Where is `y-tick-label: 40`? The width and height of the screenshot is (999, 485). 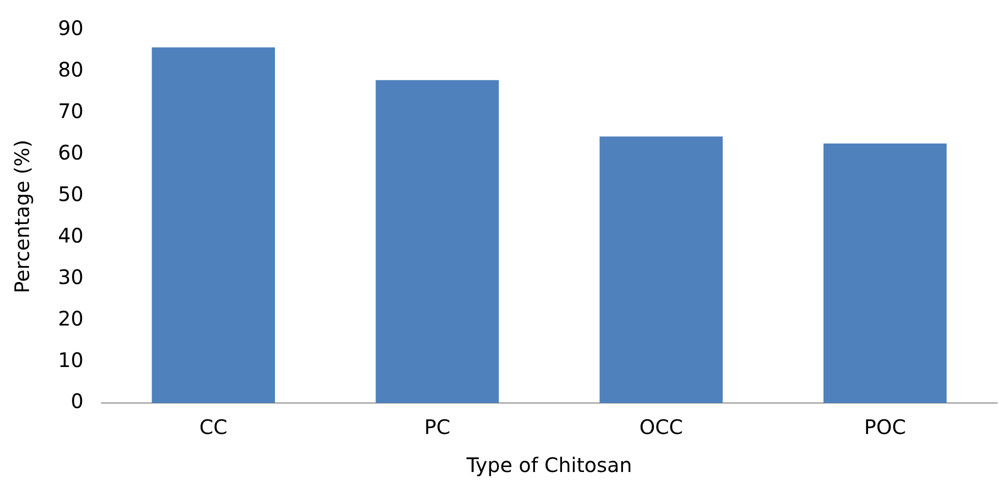 y-tick-label: 40 is located at coordinates (71, 235).